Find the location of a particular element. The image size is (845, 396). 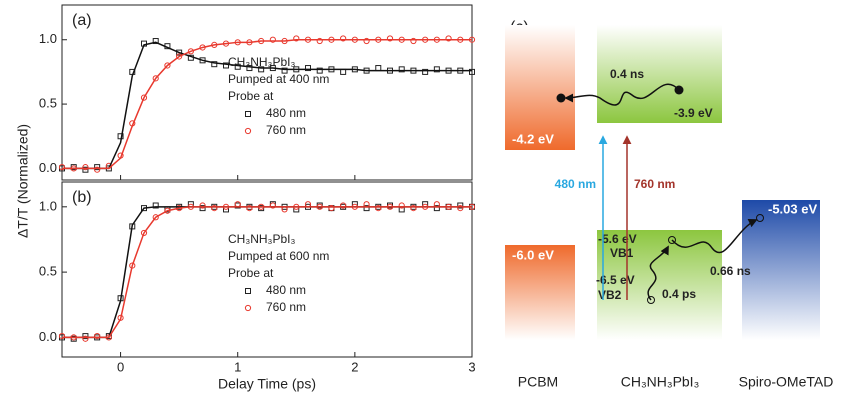

material-name: PCBM is located at coordinates (538, 382).